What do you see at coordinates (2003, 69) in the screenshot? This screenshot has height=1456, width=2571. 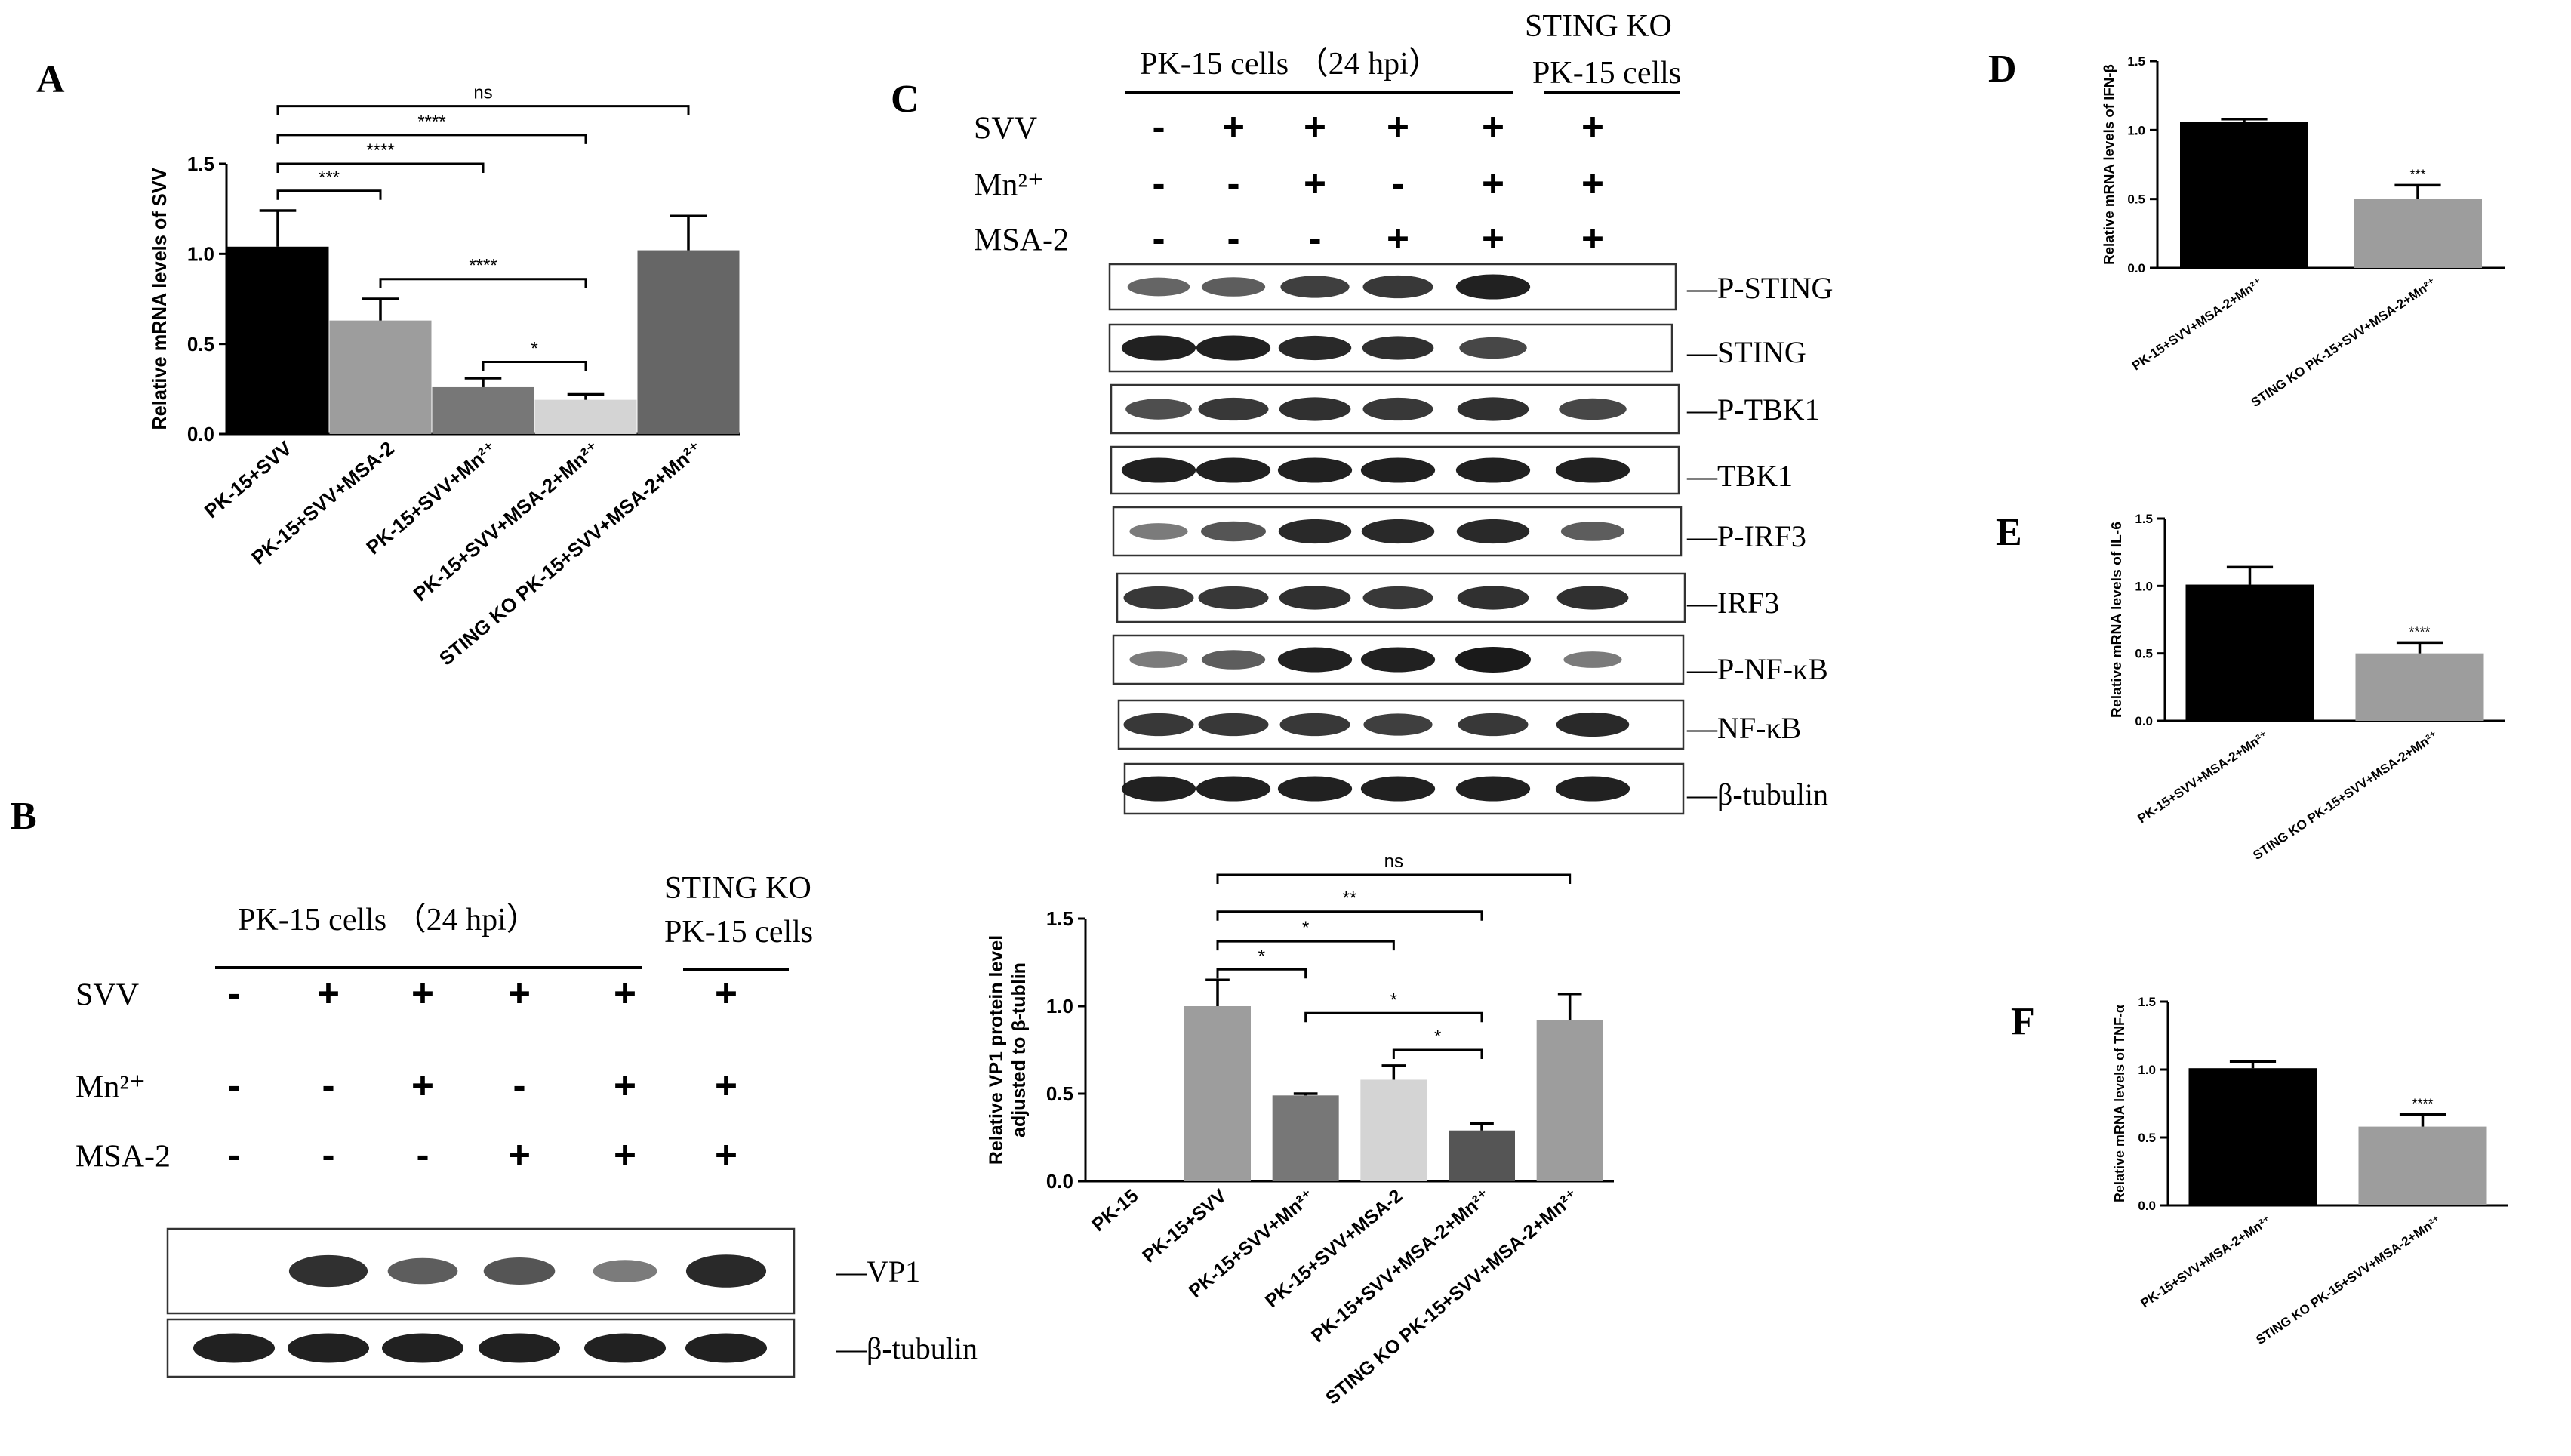 I see `panel-letter-d: D` at bounding box center [2003, 69].